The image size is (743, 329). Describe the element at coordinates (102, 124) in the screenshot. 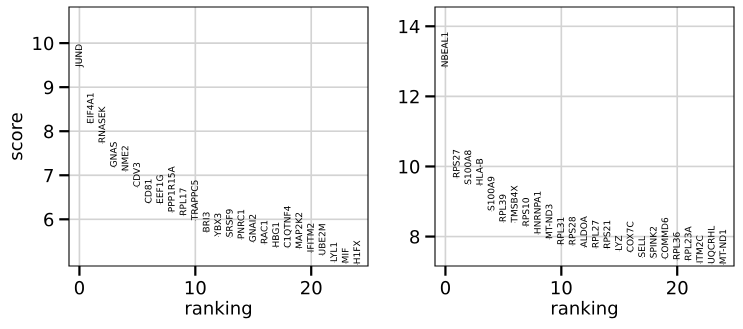

I see `data-label: RNASEK` at that location.